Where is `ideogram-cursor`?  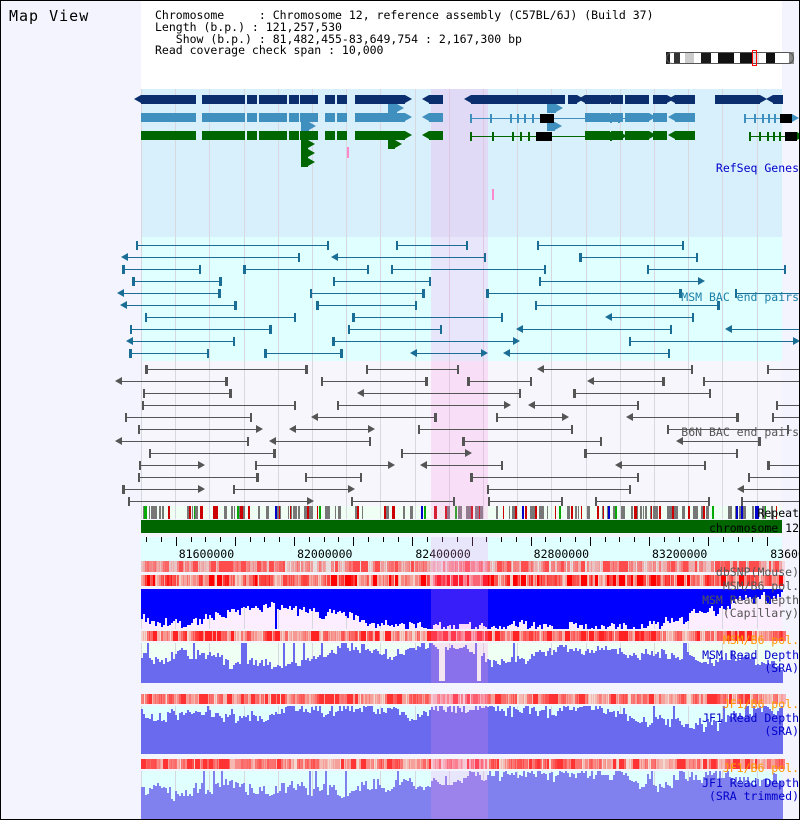 ideogram-cursor is located at coordinates (754, 58).